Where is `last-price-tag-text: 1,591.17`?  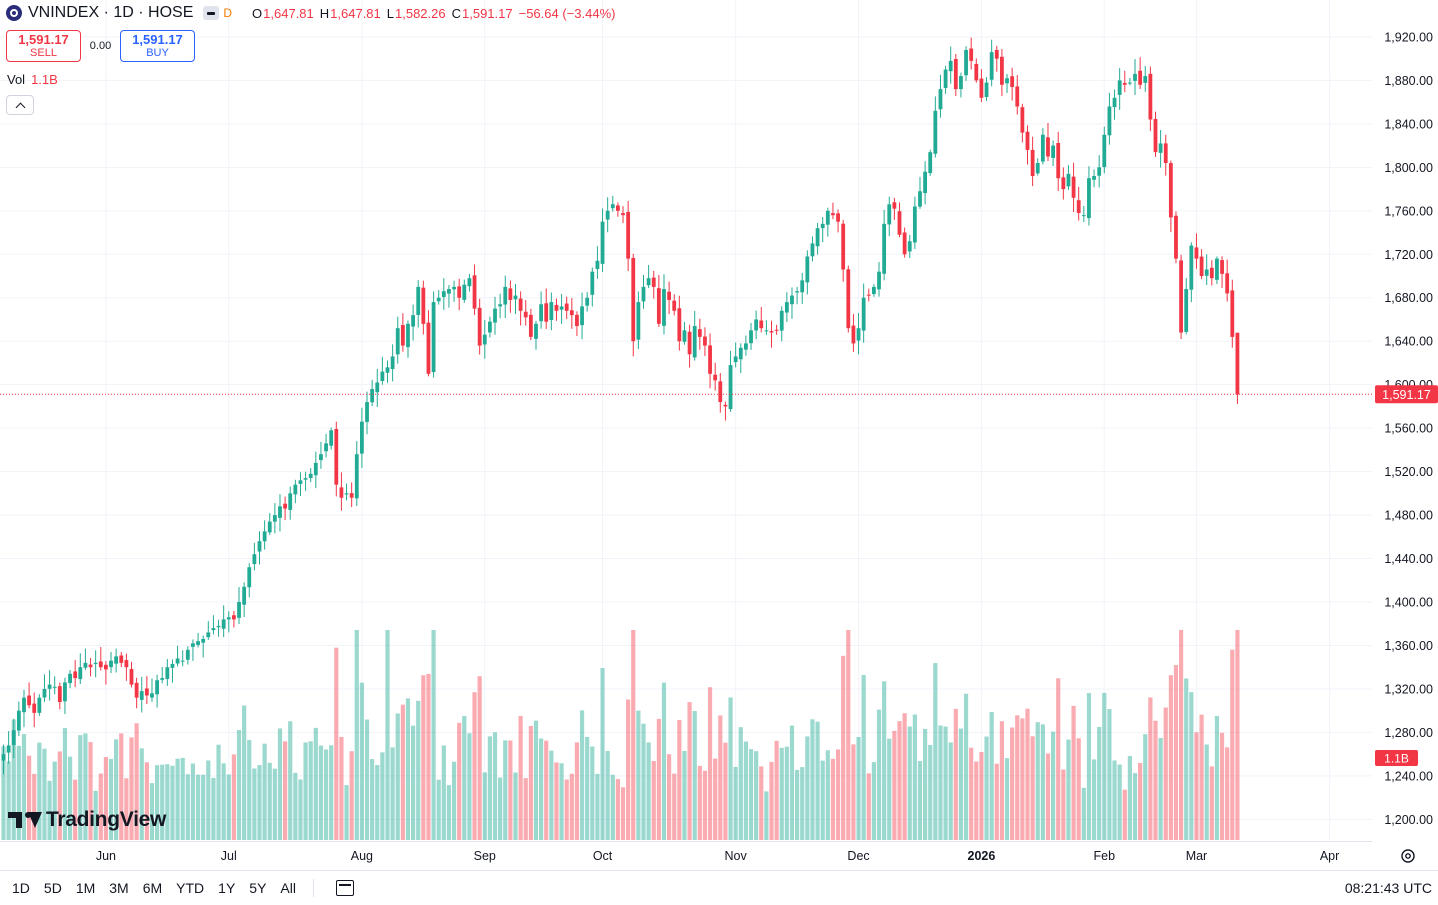
last-price-tag-text: 1,591.17 is located at coordinates (1406, 395).